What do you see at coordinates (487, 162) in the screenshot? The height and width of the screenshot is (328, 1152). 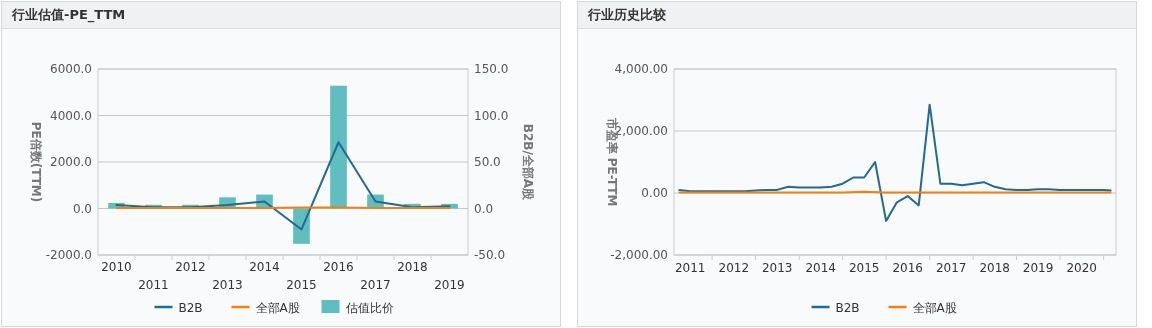 I see `y2-tick-label: 50.0` at bounding box center [487, 162].